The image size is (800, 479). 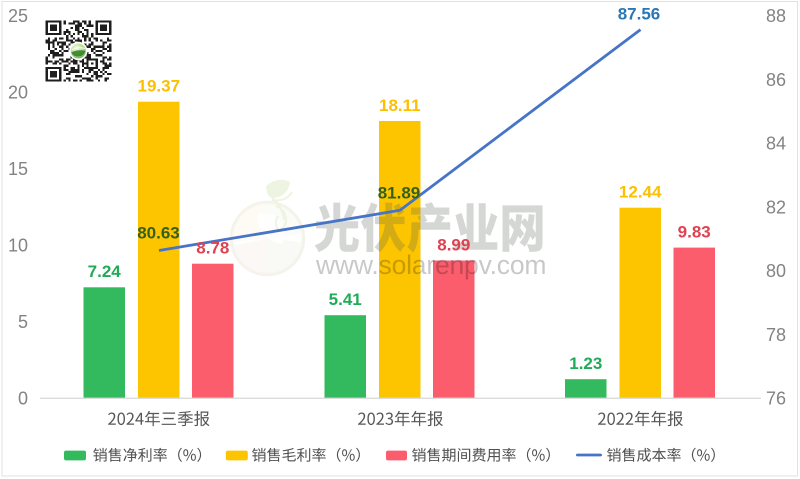 I want to click on svg-text: 80.63, so click(x=158, y=232).